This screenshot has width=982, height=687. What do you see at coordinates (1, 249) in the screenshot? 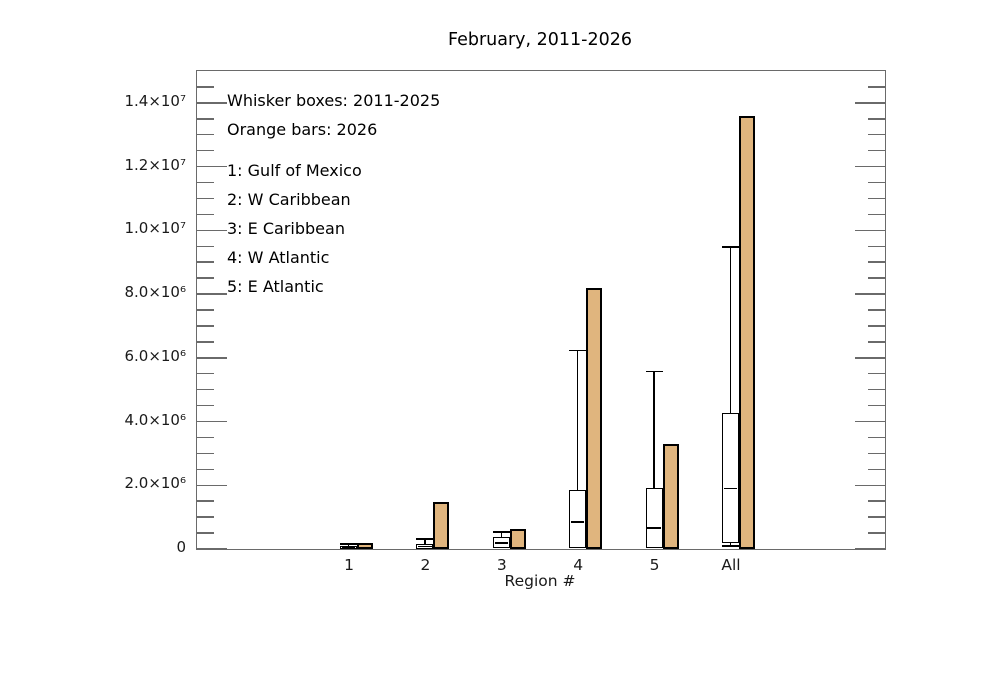
I see `y-axis-label: Wet biomass (metric tons)` at bounding box center [1, 249].